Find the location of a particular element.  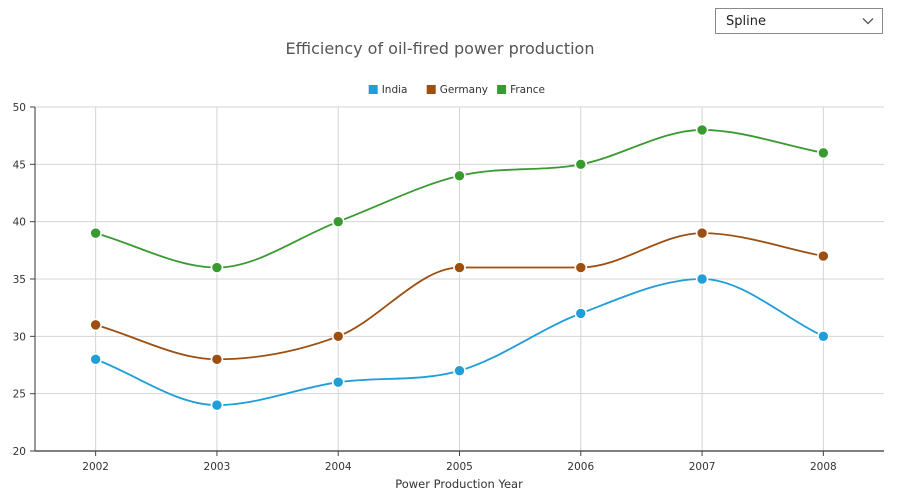

x-tick-label: 2007 is located at coordinates (702, 467).